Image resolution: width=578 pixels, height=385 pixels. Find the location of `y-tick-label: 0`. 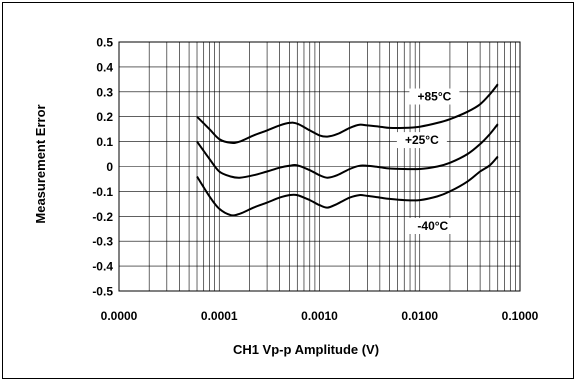

y-tick-label: 0 is located at coordinates (109, 167).